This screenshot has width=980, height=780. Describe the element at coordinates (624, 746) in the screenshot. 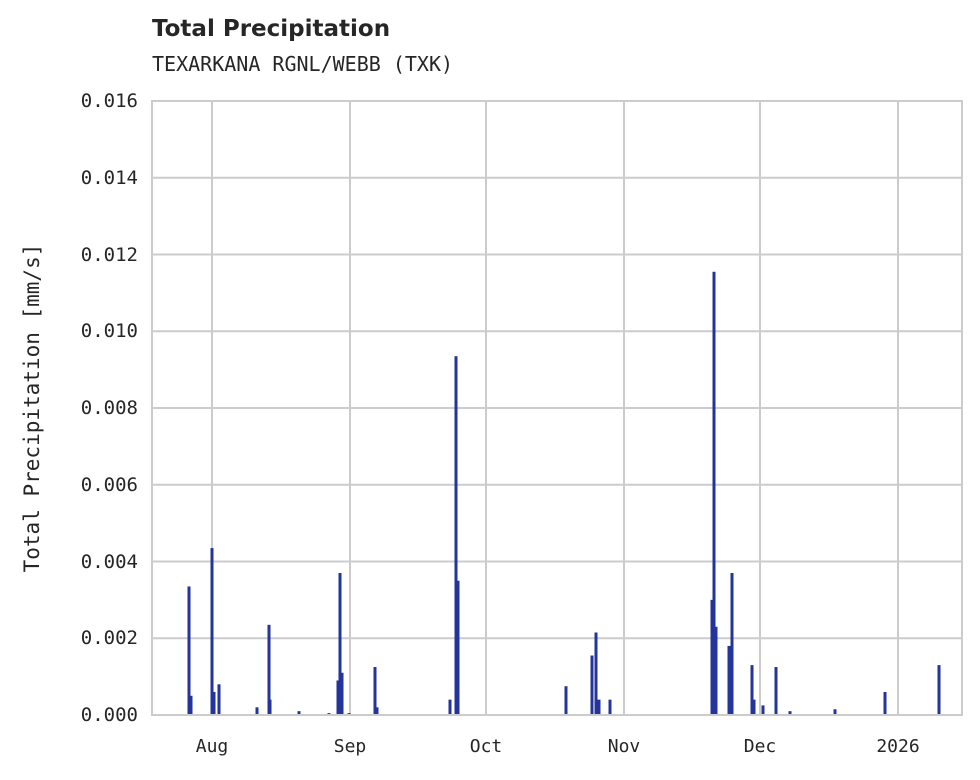

I see `x-tick-label: Nov` at that location.